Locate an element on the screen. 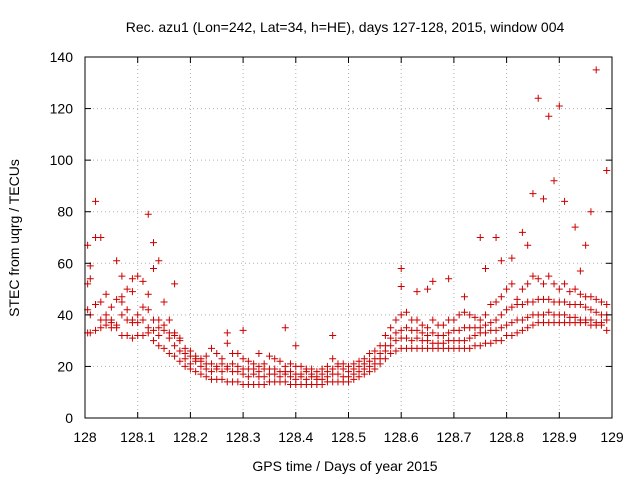 The image size is (640, 480). y-tick-label: 40 is located at coordinates (65, 315).